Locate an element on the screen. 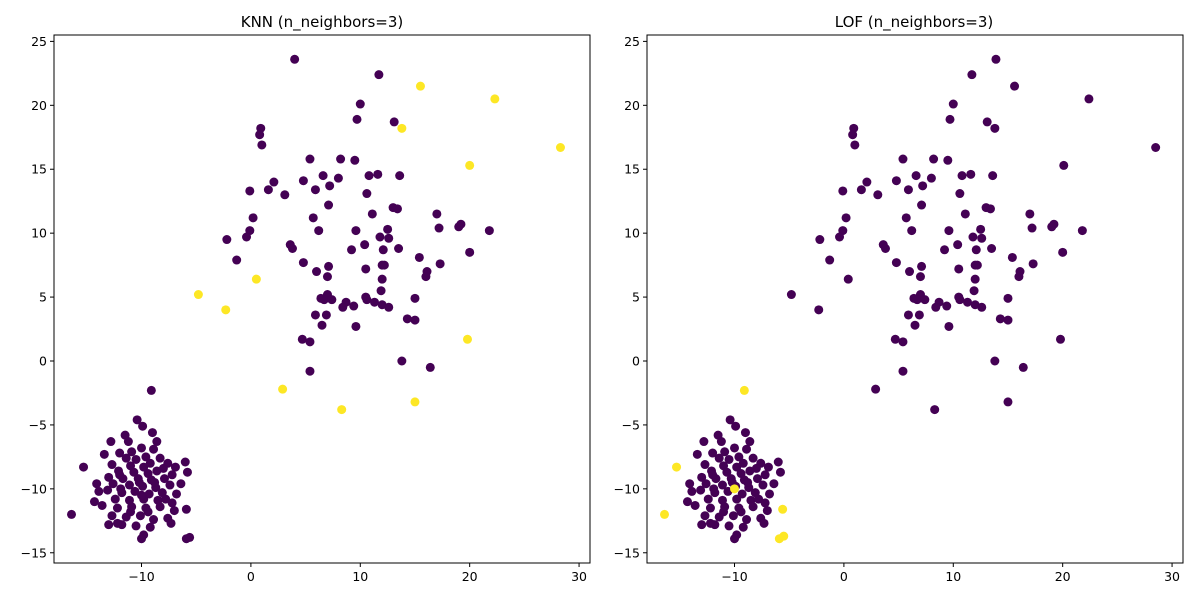 The width and height of the screenshot is (1200, 600). x-tick-label: 0 is located at coordinates (251, 576).